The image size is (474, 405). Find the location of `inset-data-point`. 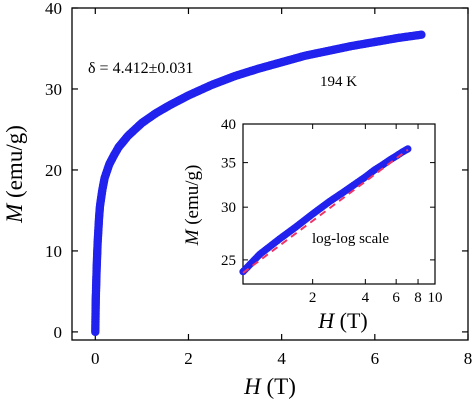

inset-data-point is located at coordinates (408, 149).